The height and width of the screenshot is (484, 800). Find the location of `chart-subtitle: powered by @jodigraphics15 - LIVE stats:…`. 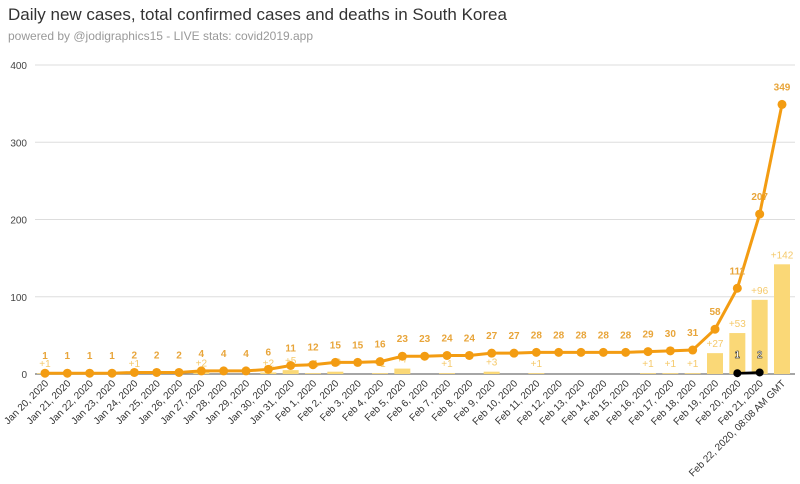

chart-subtitle: powered by @jodigraphics15 - LIVE stats:… is located at coordinates (161, 36).